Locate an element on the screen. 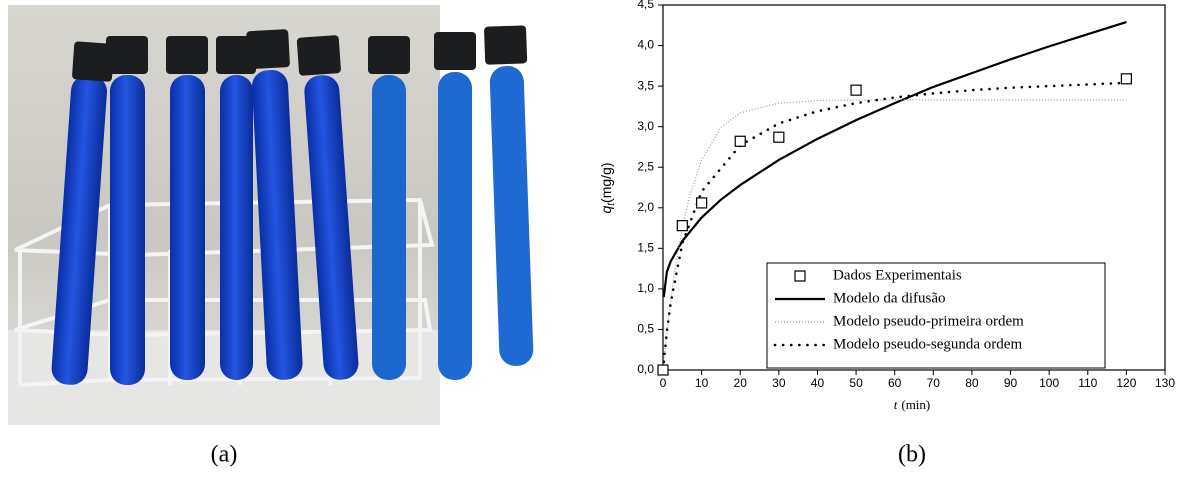 The height and width of the screenshot is (480, 1189). x-tick-label: 120 is located at coordinates (1126, 383).